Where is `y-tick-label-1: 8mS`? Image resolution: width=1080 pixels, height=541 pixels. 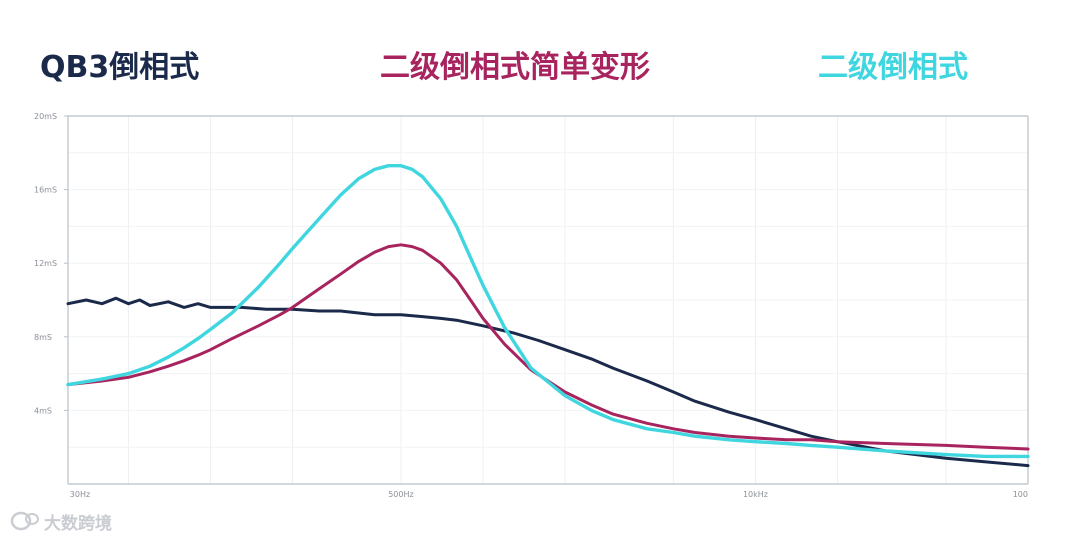 y-tick-label-1: 8mS is located at coordinates (43, 337).